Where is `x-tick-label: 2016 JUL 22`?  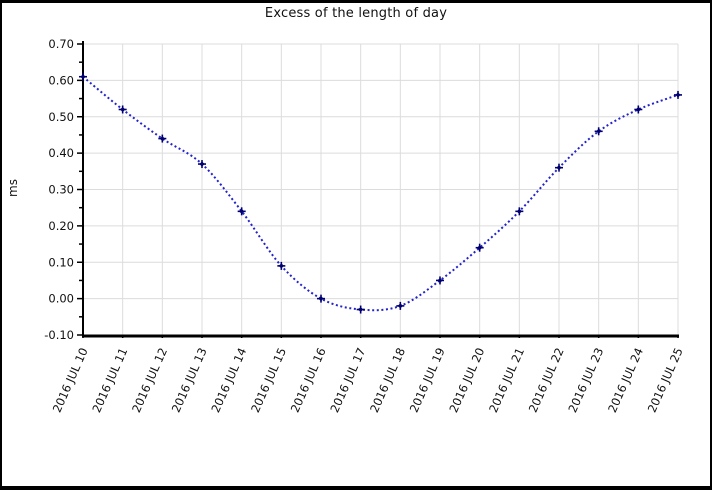
x-tick-label: 2016 JUL 22 is located at coordinates (546, 380).